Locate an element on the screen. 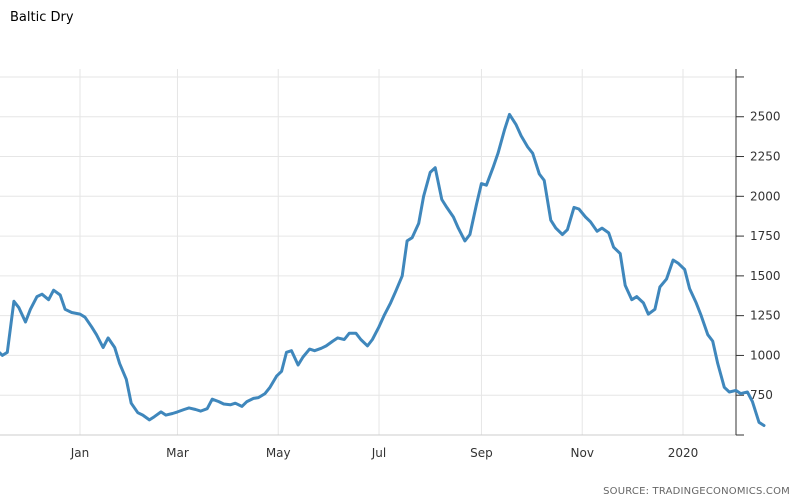 The height and width of the screenshot is (502, 800). y-axis: 750 1000 1250 1500 1750 2000 2250 2500 is located at coordinates (758, 252).